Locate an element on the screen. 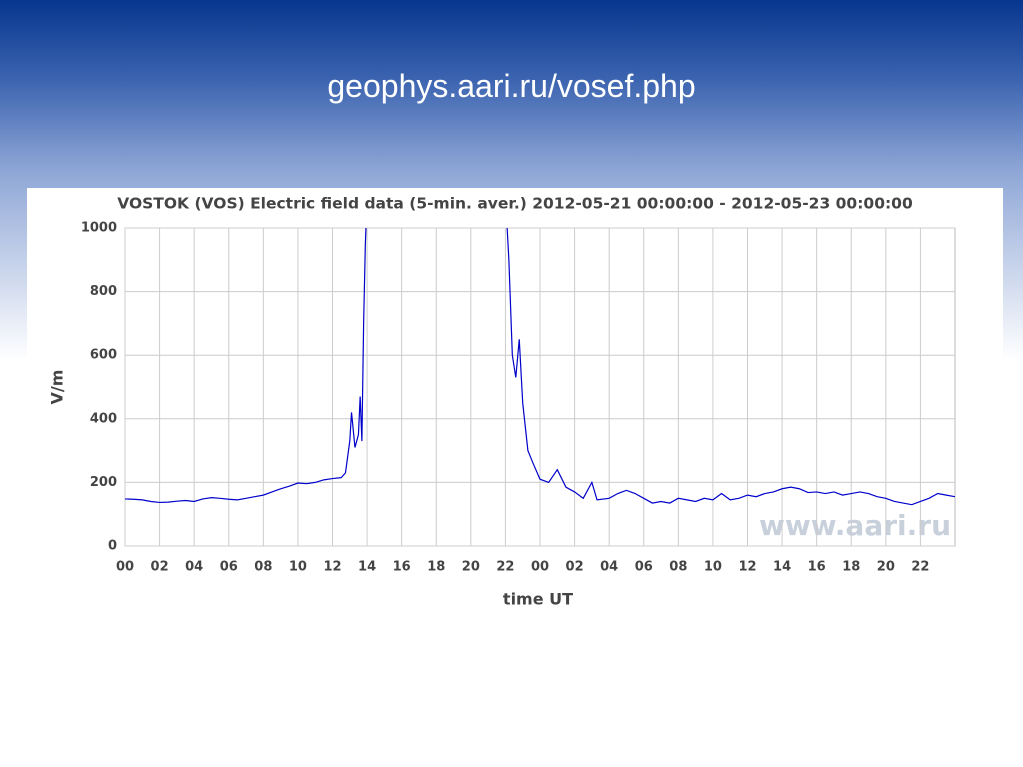  y-tick-label: 0 is located at coordinates (112, 546).